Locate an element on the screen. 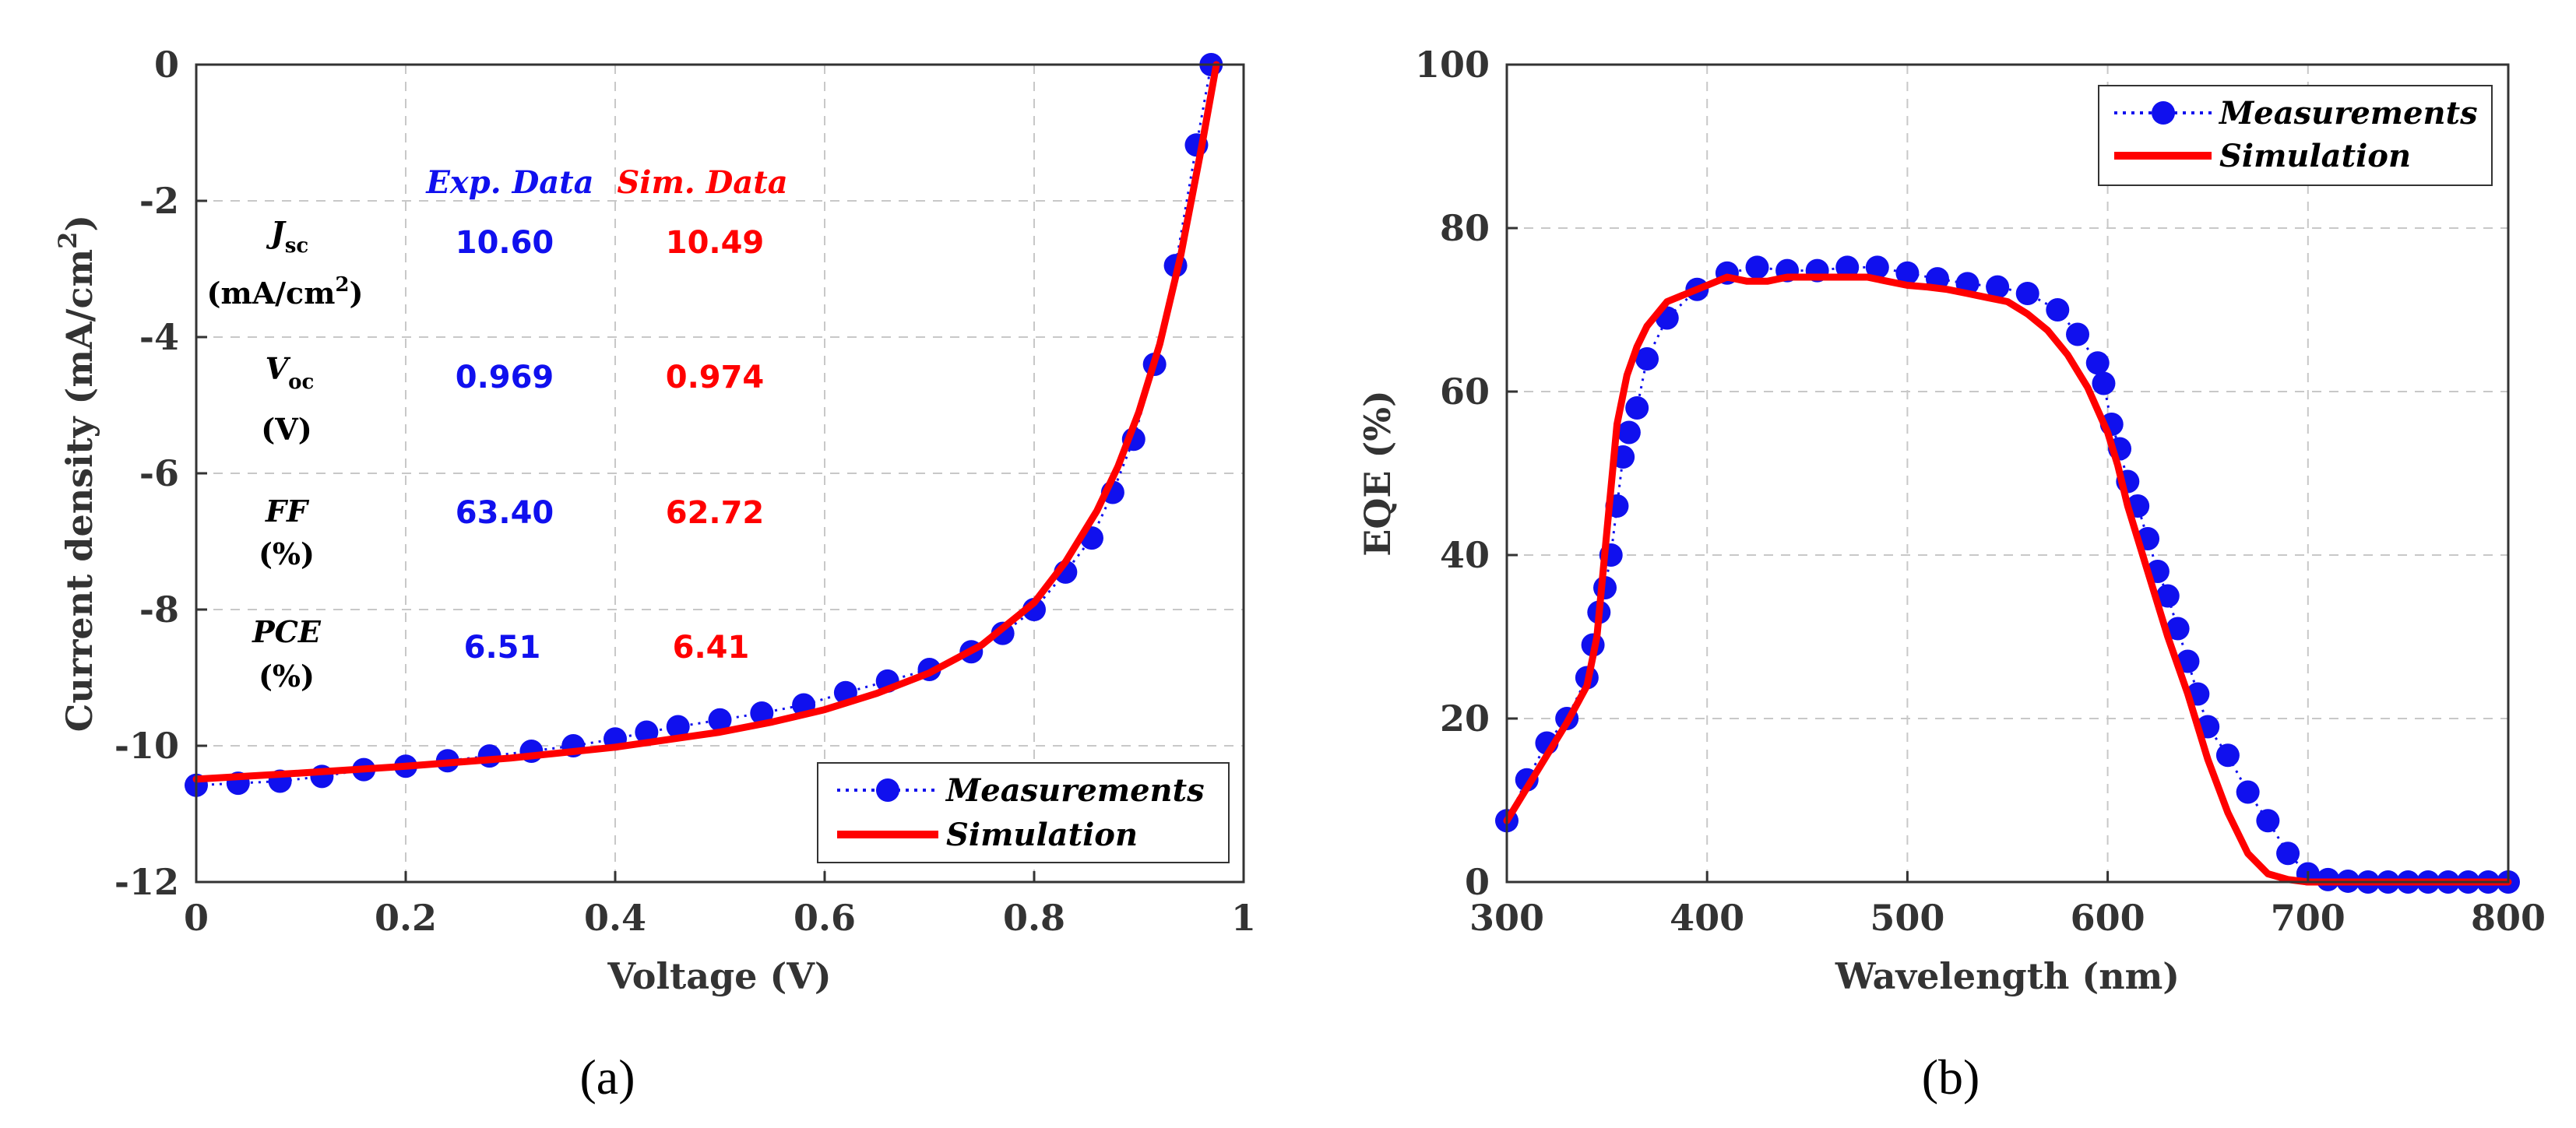 The width and height of the screenshot is (2576, 1128). chart-a-xtick-label: 0.4 is located at coordinates (615, 918).